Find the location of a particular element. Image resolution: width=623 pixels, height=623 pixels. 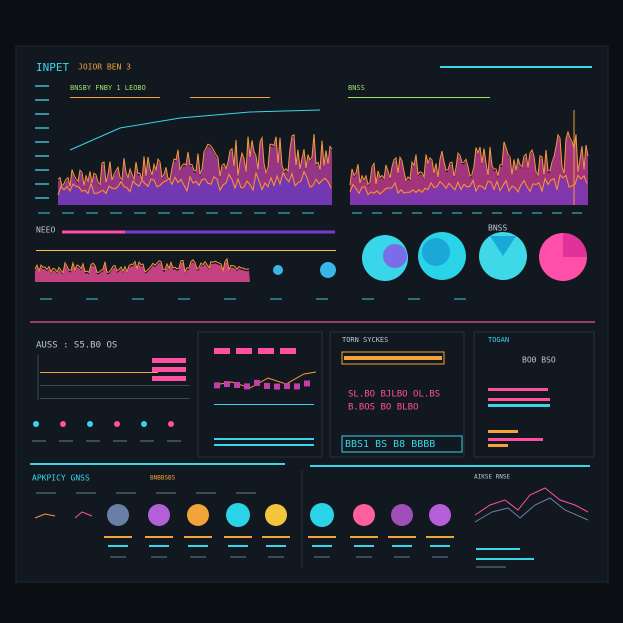

activity-title: APKPICY GNSS is located at coordinates (61, 478).